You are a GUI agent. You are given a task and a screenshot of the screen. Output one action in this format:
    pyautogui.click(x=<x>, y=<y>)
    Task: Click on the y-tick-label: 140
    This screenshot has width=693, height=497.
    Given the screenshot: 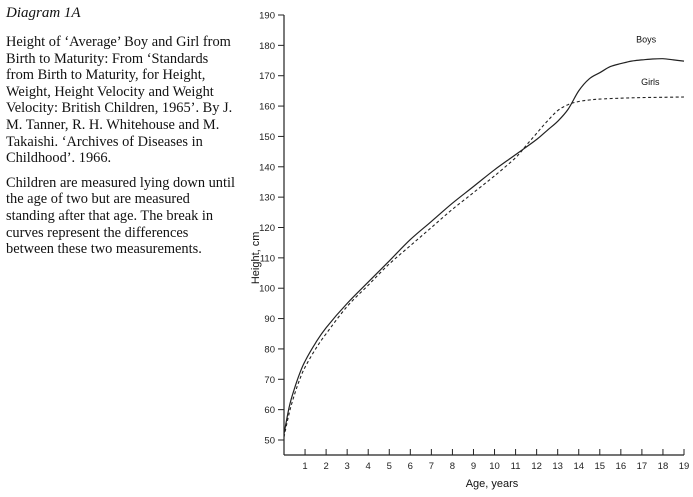 What is the action you would take?
    pyautogui.click(x=267, y=167)
    